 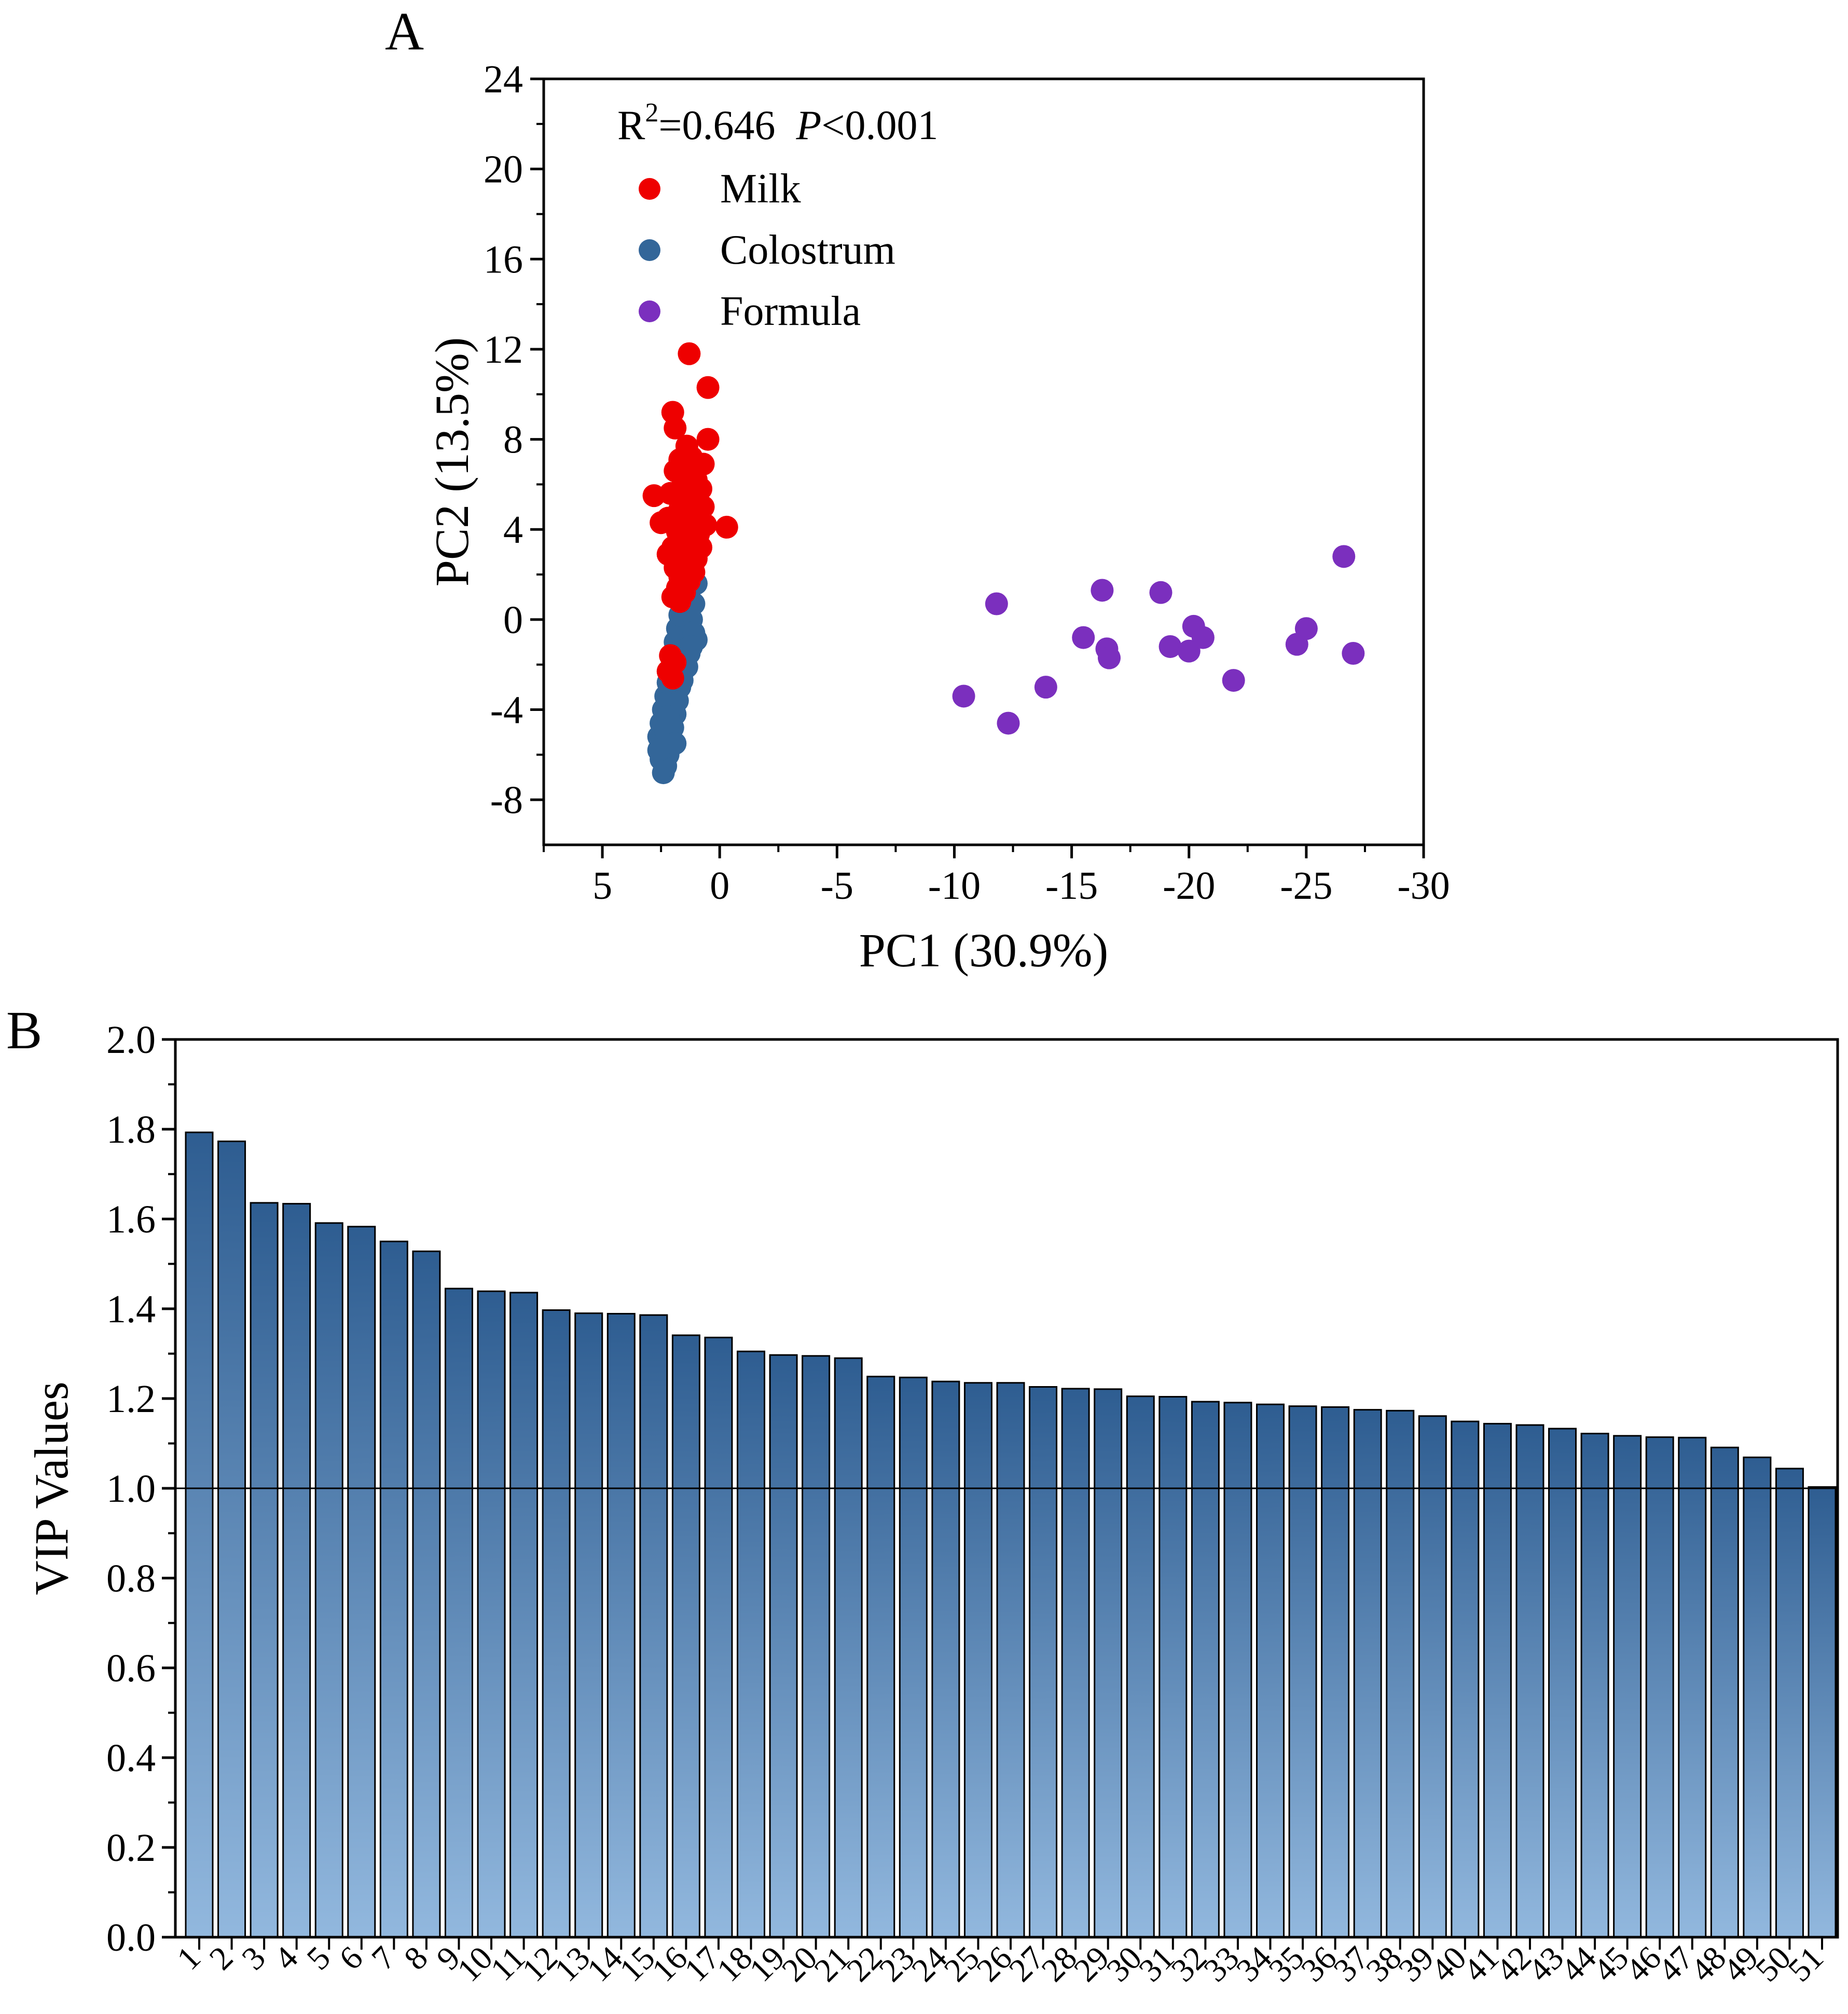 I want to click on x-tick-label: 4, so click(x=286, y=1958).